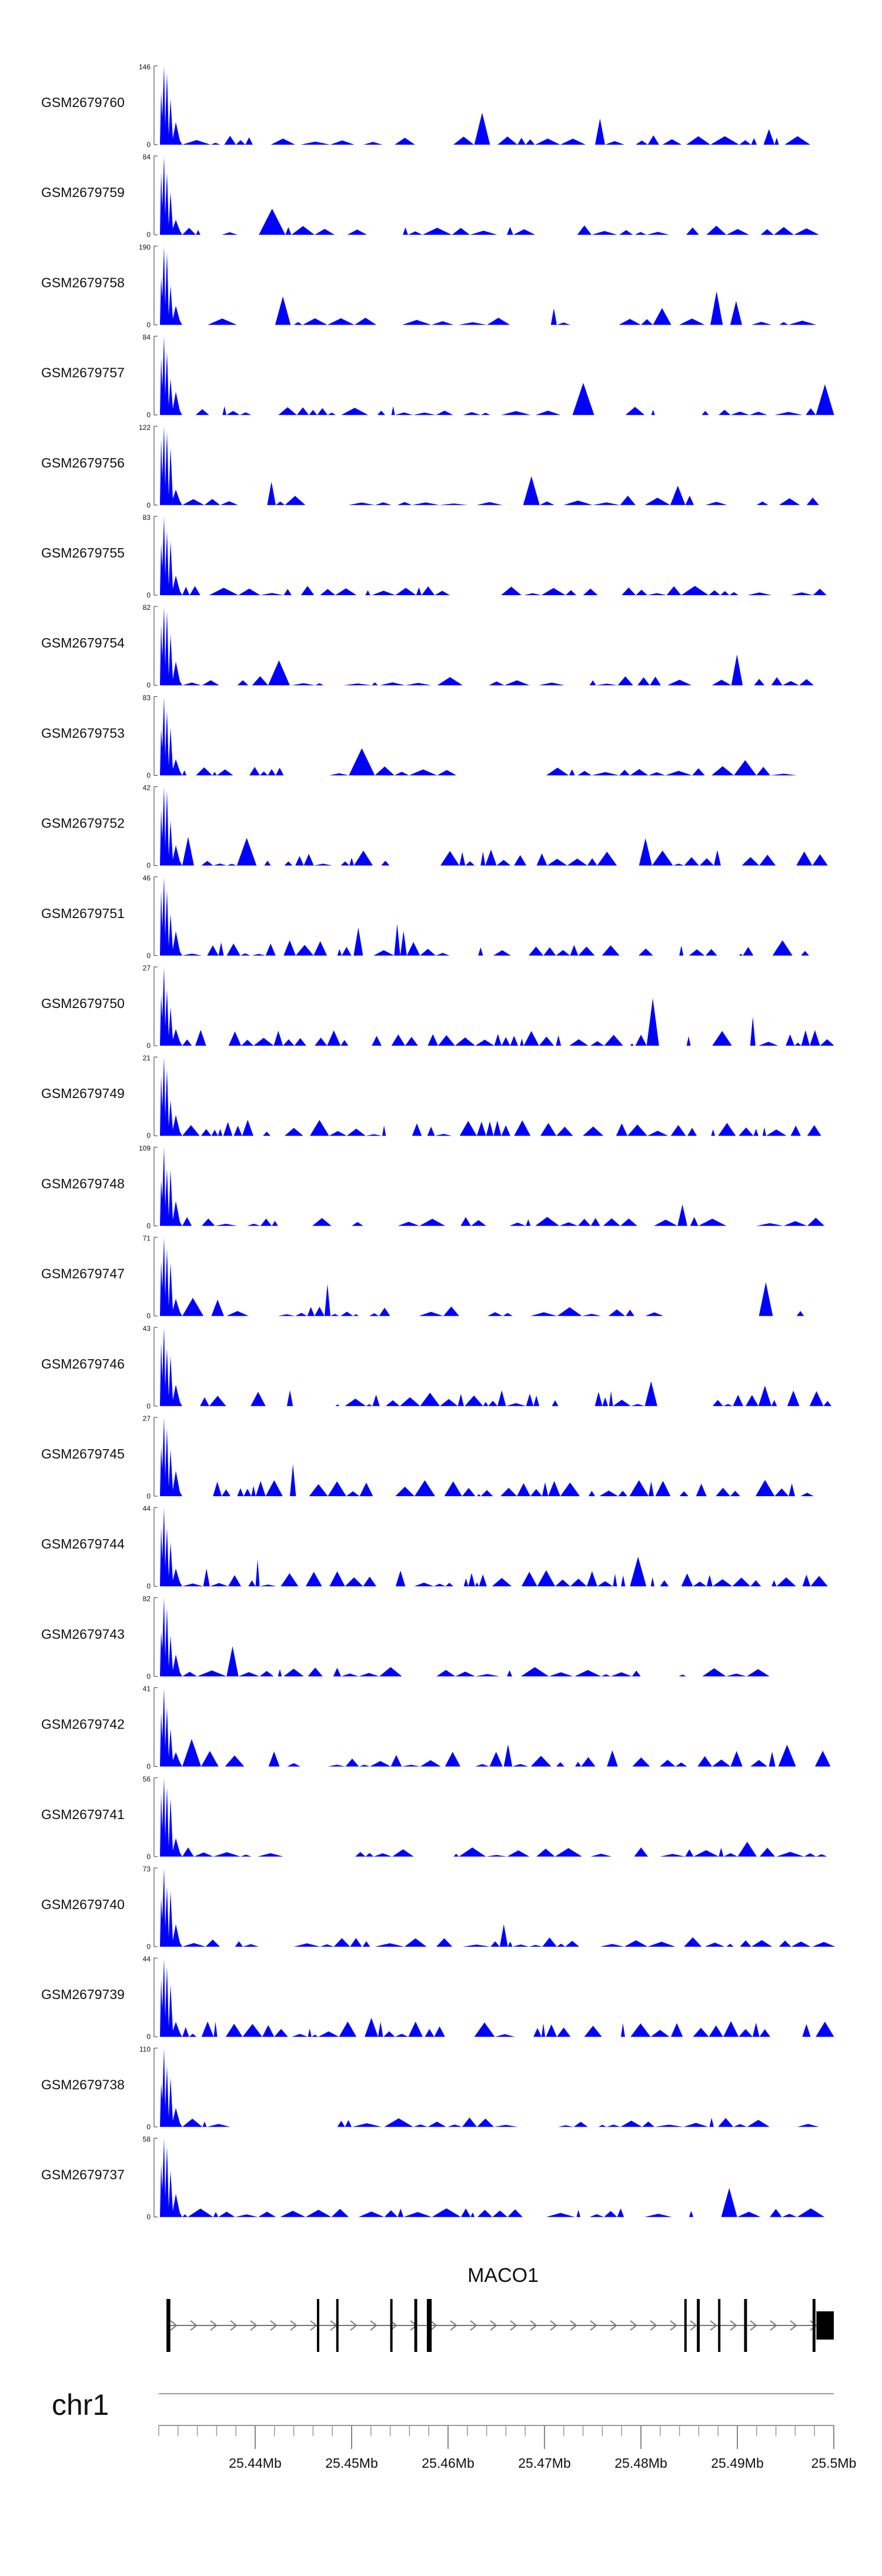 This screenshot has width=882, height=2576. Describe the element at coordinates (147, 1869) in the screenshot. I see `y-max-label: 73` at that location.